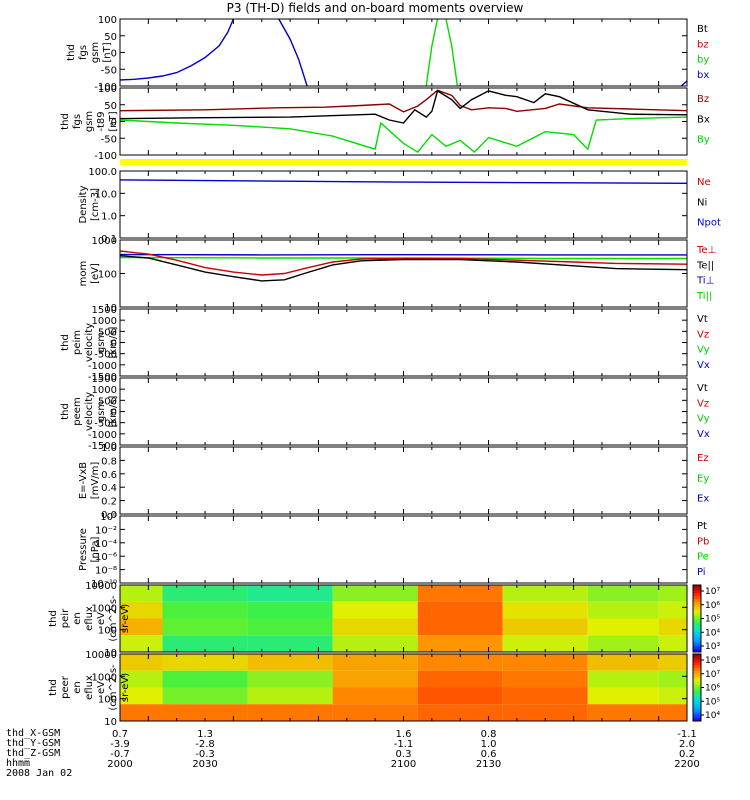  What do you see at coordinates (106, 571) in the screenshot?
I see `y-tick-label: 10⁻⁸` at bounding box center [106, 571].